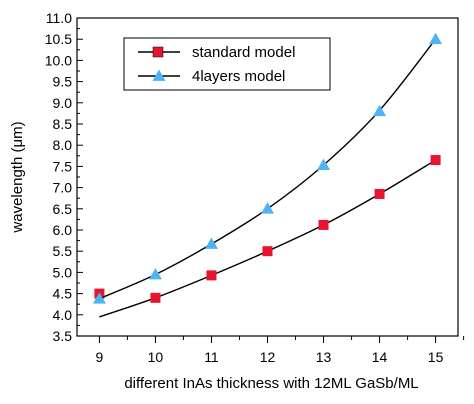 The image size is (474, 404). Describe the element at coordinates (63, 188) in the screenshot. I see `y-tick-label: 7.0` at that location.